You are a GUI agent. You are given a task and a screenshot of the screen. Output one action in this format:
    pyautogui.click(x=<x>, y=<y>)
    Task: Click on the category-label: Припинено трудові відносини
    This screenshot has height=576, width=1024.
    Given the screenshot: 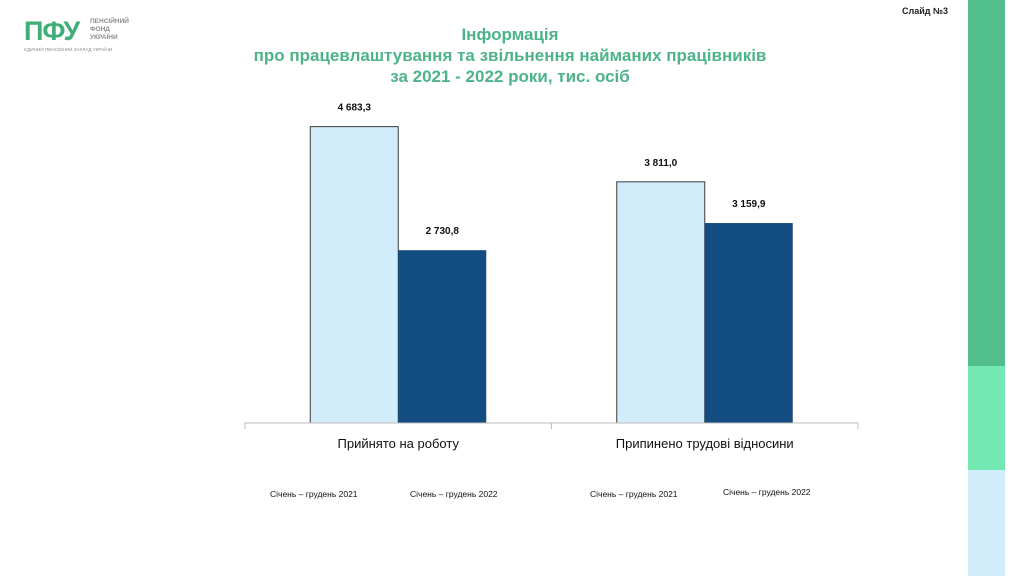 What is the action you would take?
    pyautogui.click(x=705, y=443)
    